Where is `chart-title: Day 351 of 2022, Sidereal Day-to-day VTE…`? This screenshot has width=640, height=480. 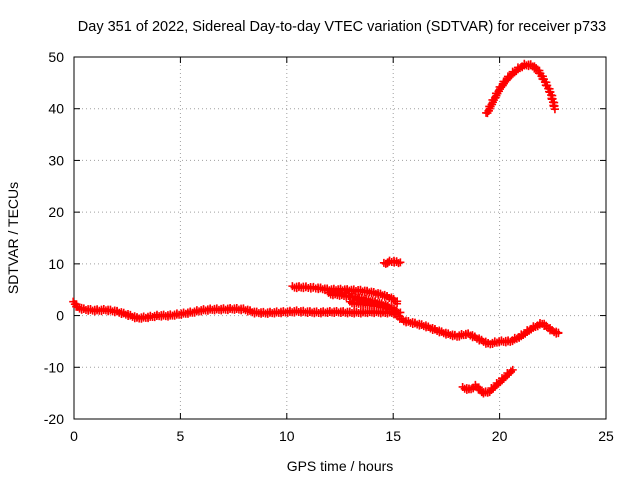 chart-title: Day 351 of 2022, Sidereal Day-to-day VTE… is located at coordinates (342, 27).